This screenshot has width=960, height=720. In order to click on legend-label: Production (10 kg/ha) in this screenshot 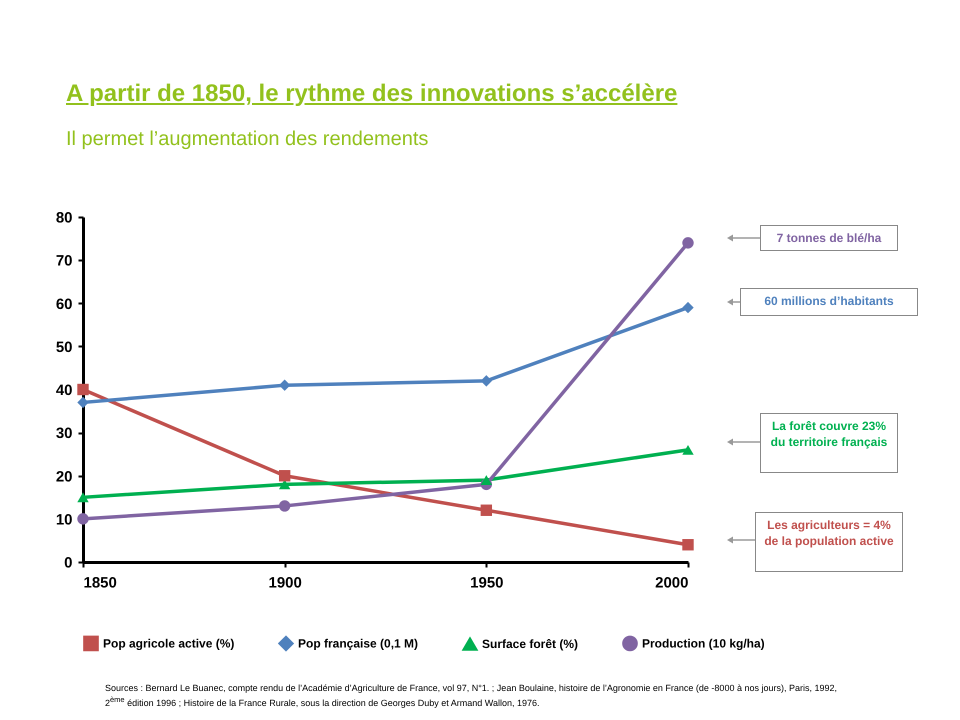, I will do `click(703, 643)`.